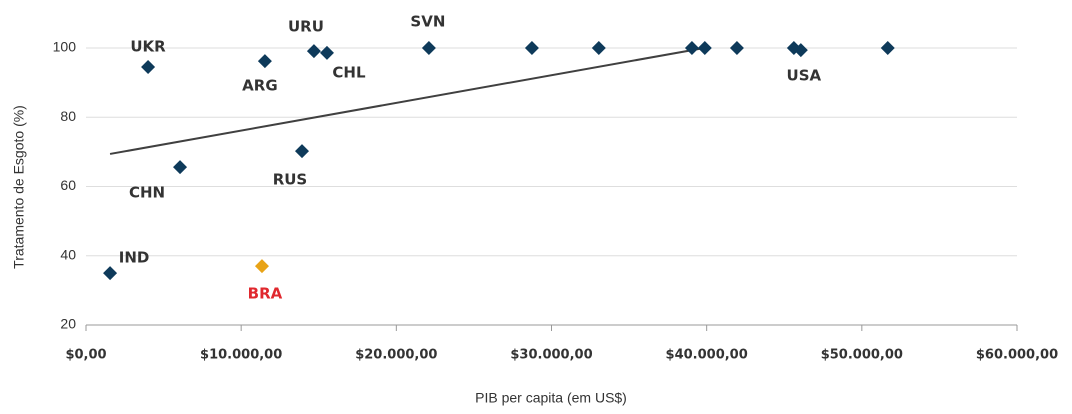 The height and width of the screenshot is (414, 1072). I want to click on point-label: ARG, so click(259, 86).